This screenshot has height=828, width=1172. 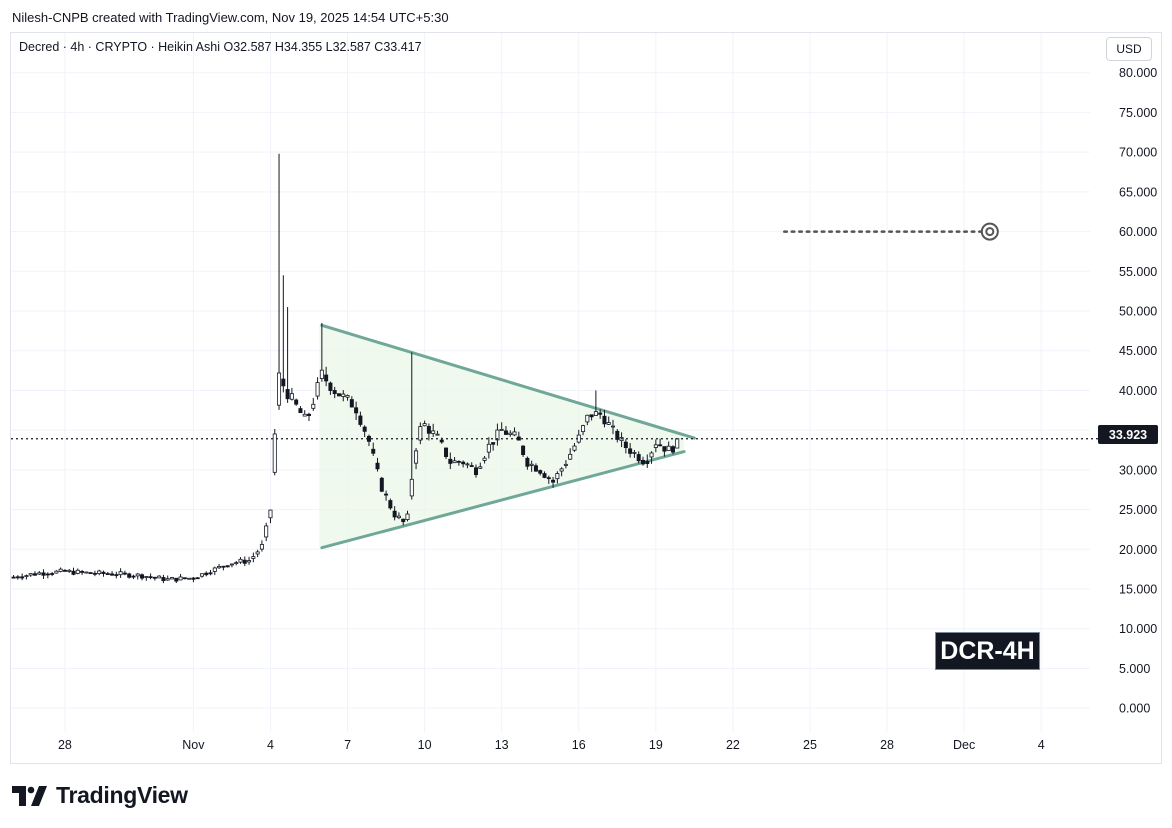 What do you see at coordinates (987, 651) in the screenshot?
I see `chart-title-label: DCR-4H` at bounding box center [987, 651].